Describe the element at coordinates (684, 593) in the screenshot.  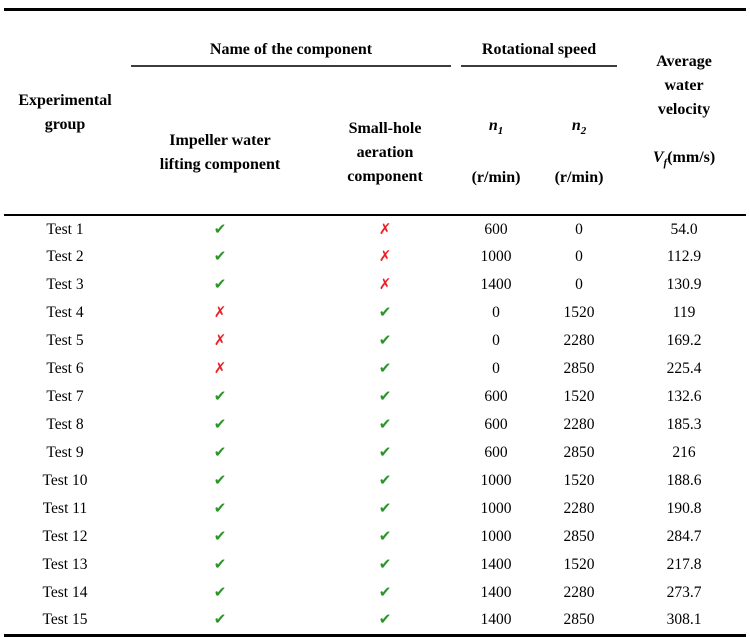
I see `cell-velocity: 273.7` at that location.